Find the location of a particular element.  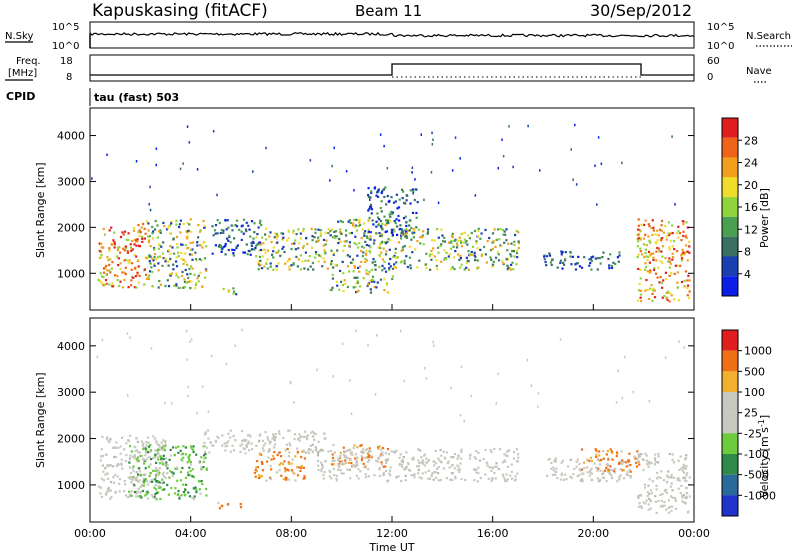

beam-label: Beam 11 is located at coordinates (388, 11).